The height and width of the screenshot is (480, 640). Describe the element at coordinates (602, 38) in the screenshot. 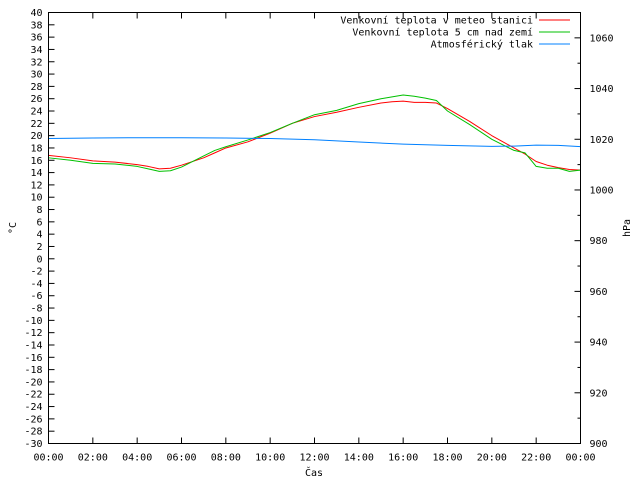

I see `y2-tick-label: 1060` at that location.